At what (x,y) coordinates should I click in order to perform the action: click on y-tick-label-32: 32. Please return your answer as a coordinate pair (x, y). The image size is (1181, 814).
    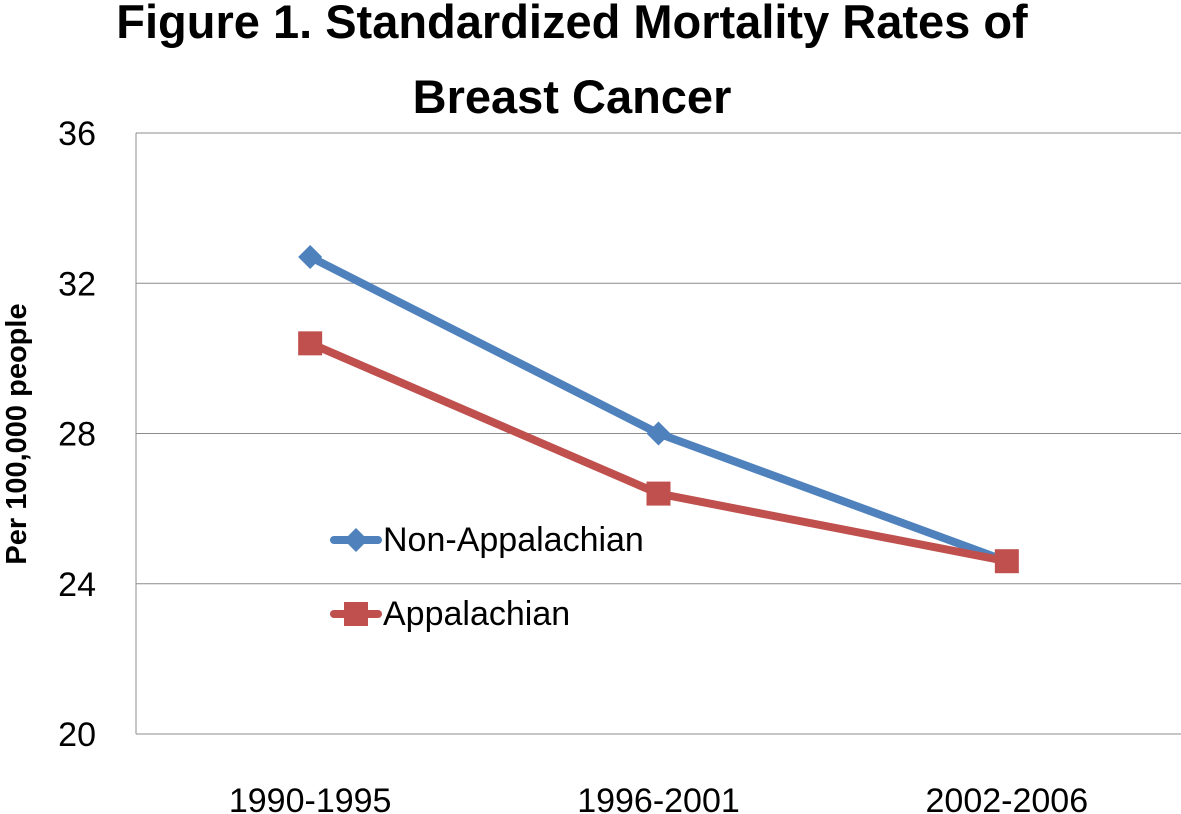
    Looking at the image, I should click on (77, 284).